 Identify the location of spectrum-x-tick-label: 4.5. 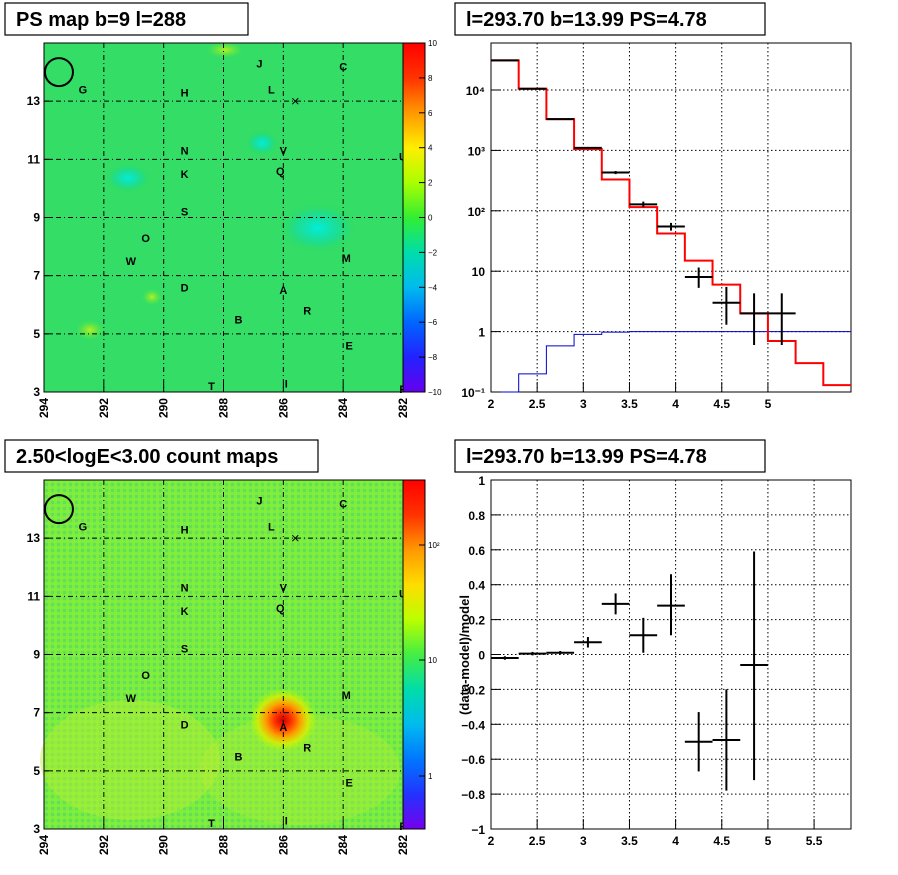
(721, 404).